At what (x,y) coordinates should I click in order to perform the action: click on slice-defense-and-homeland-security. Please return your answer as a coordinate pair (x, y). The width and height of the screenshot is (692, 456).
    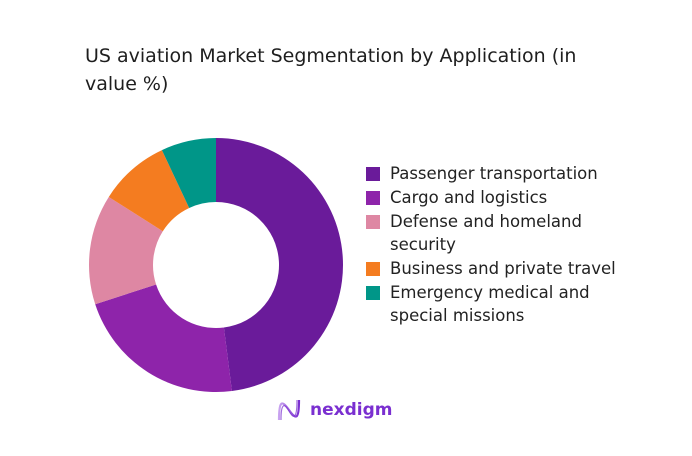
    Looking at the image, I should click on (126, 250).